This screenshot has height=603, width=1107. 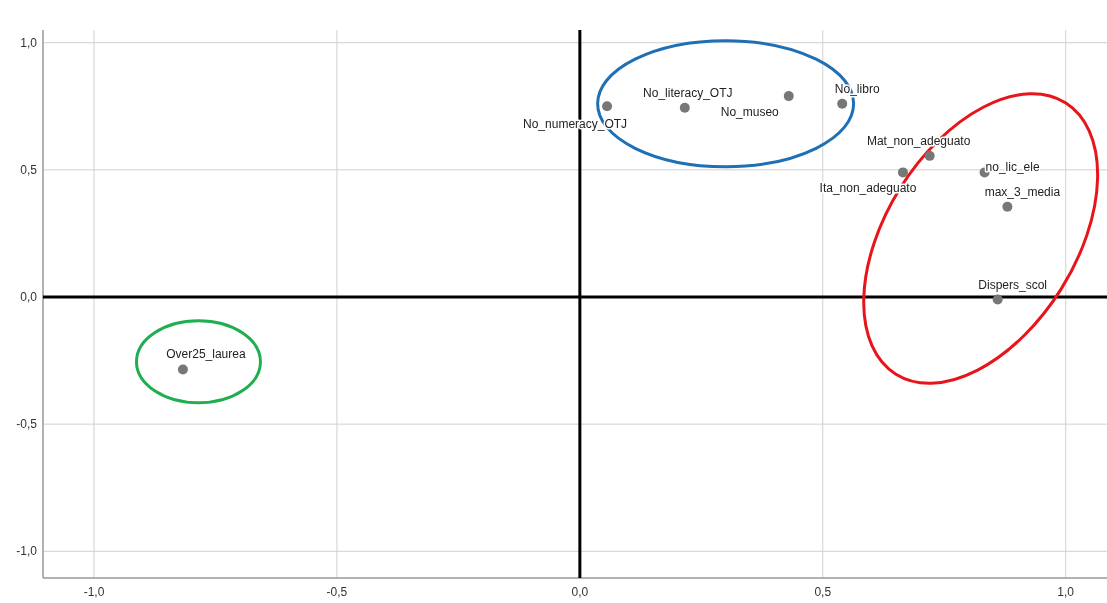 What do you see at coordinates (823, 592) in the screenshot?
I see `x-tick-label: 0,5` at bounding box center [823, 592].